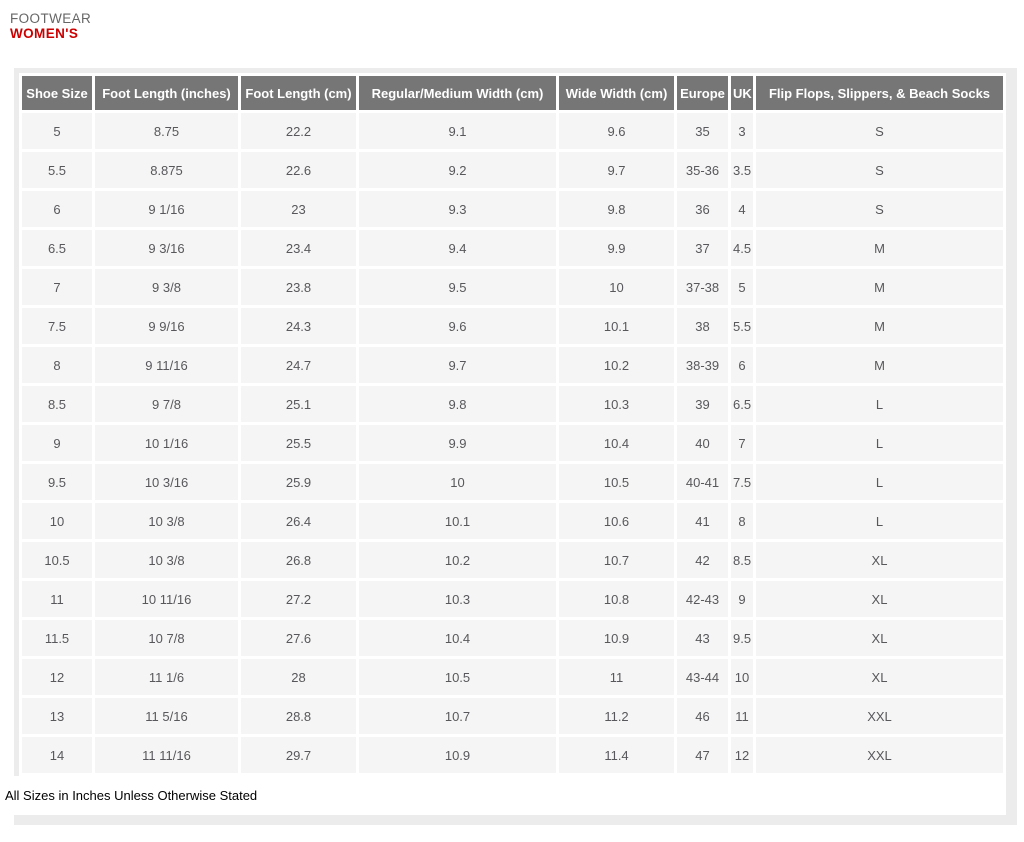 The image size is (1024, 842). I want to click on table-cell: 27.2, so click(298, 599).